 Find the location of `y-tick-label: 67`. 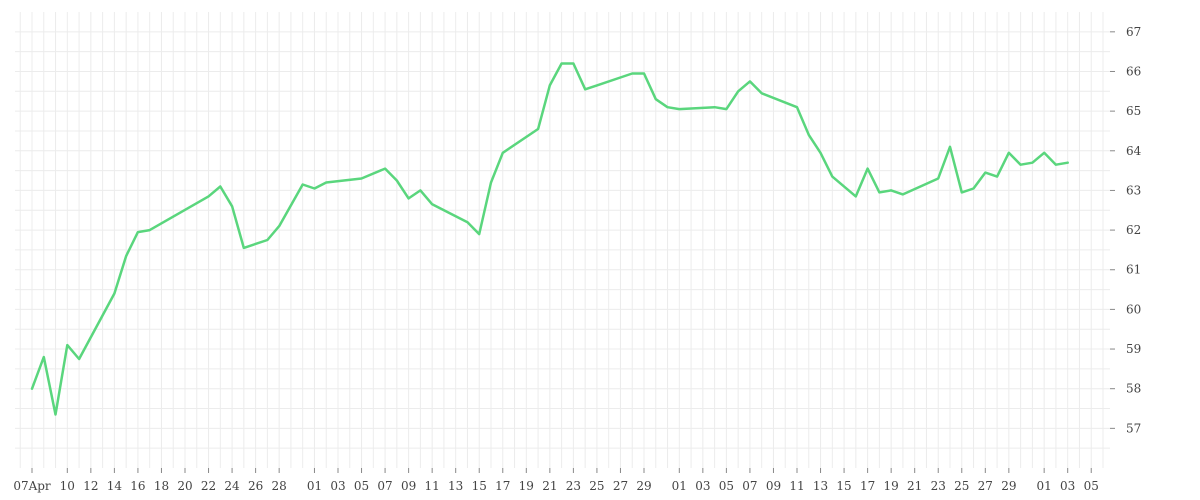

y-tick-label: 67 is located at coordinates (1133, 32).